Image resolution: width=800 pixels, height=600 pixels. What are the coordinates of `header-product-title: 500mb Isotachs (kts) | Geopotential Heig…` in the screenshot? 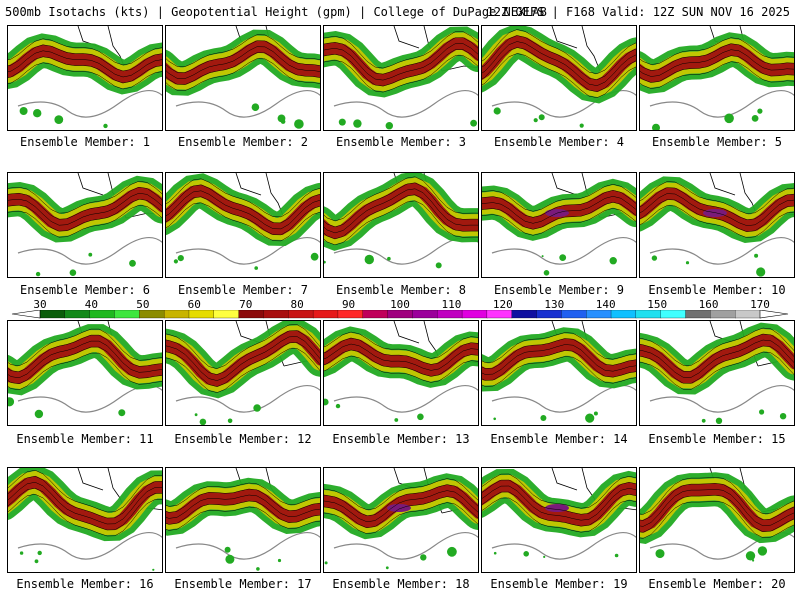 It's located at (276, 12).